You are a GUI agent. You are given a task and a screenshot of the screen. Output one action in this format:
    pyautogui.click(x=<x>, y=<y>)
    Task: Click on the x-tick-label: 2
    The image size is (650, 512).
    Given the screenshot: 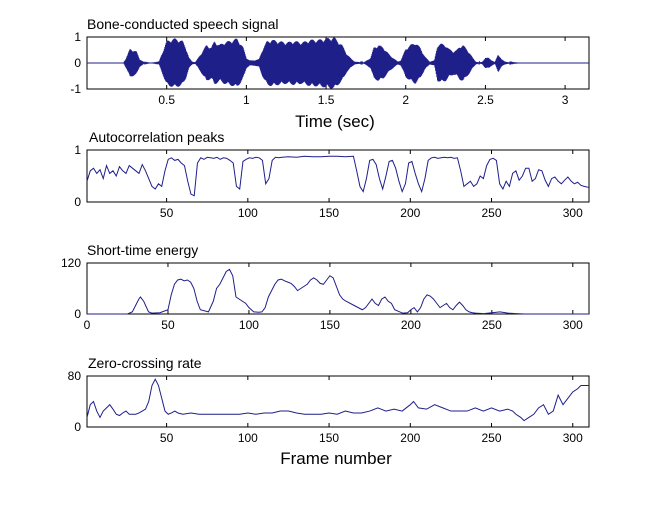 What is the action you would take?
    pyautogui.click(x=405, y=100)
    